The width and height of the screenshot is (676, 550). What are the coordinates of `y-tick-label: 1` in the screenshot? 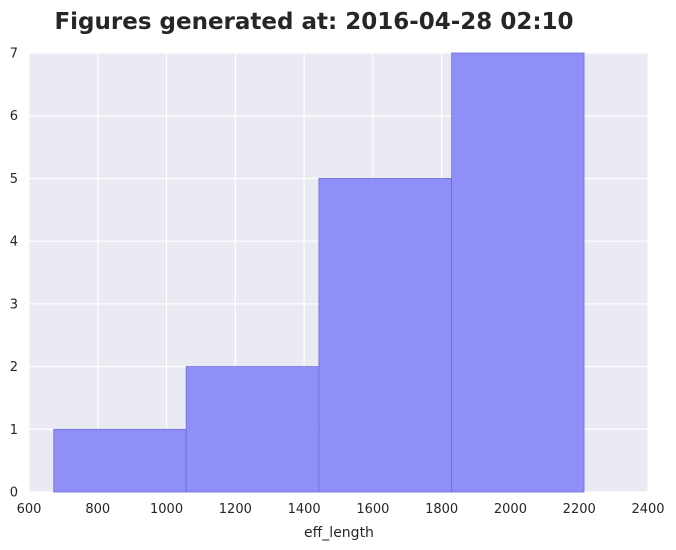 It's located at (14, 430).